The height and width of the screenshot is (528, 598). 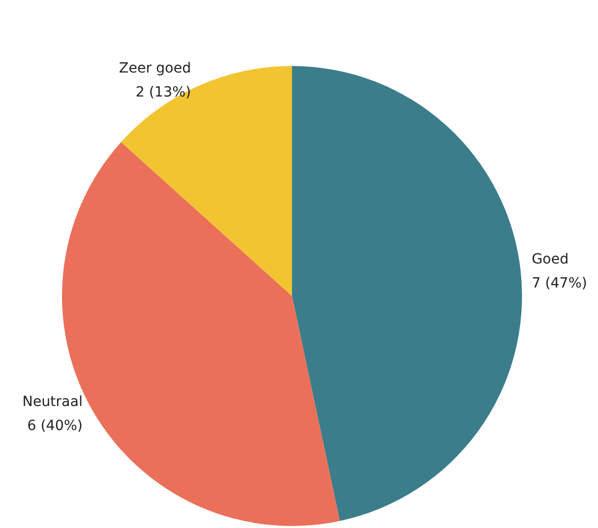 I want to click on data-label: 6 (40%), so click(x=55, y=426).